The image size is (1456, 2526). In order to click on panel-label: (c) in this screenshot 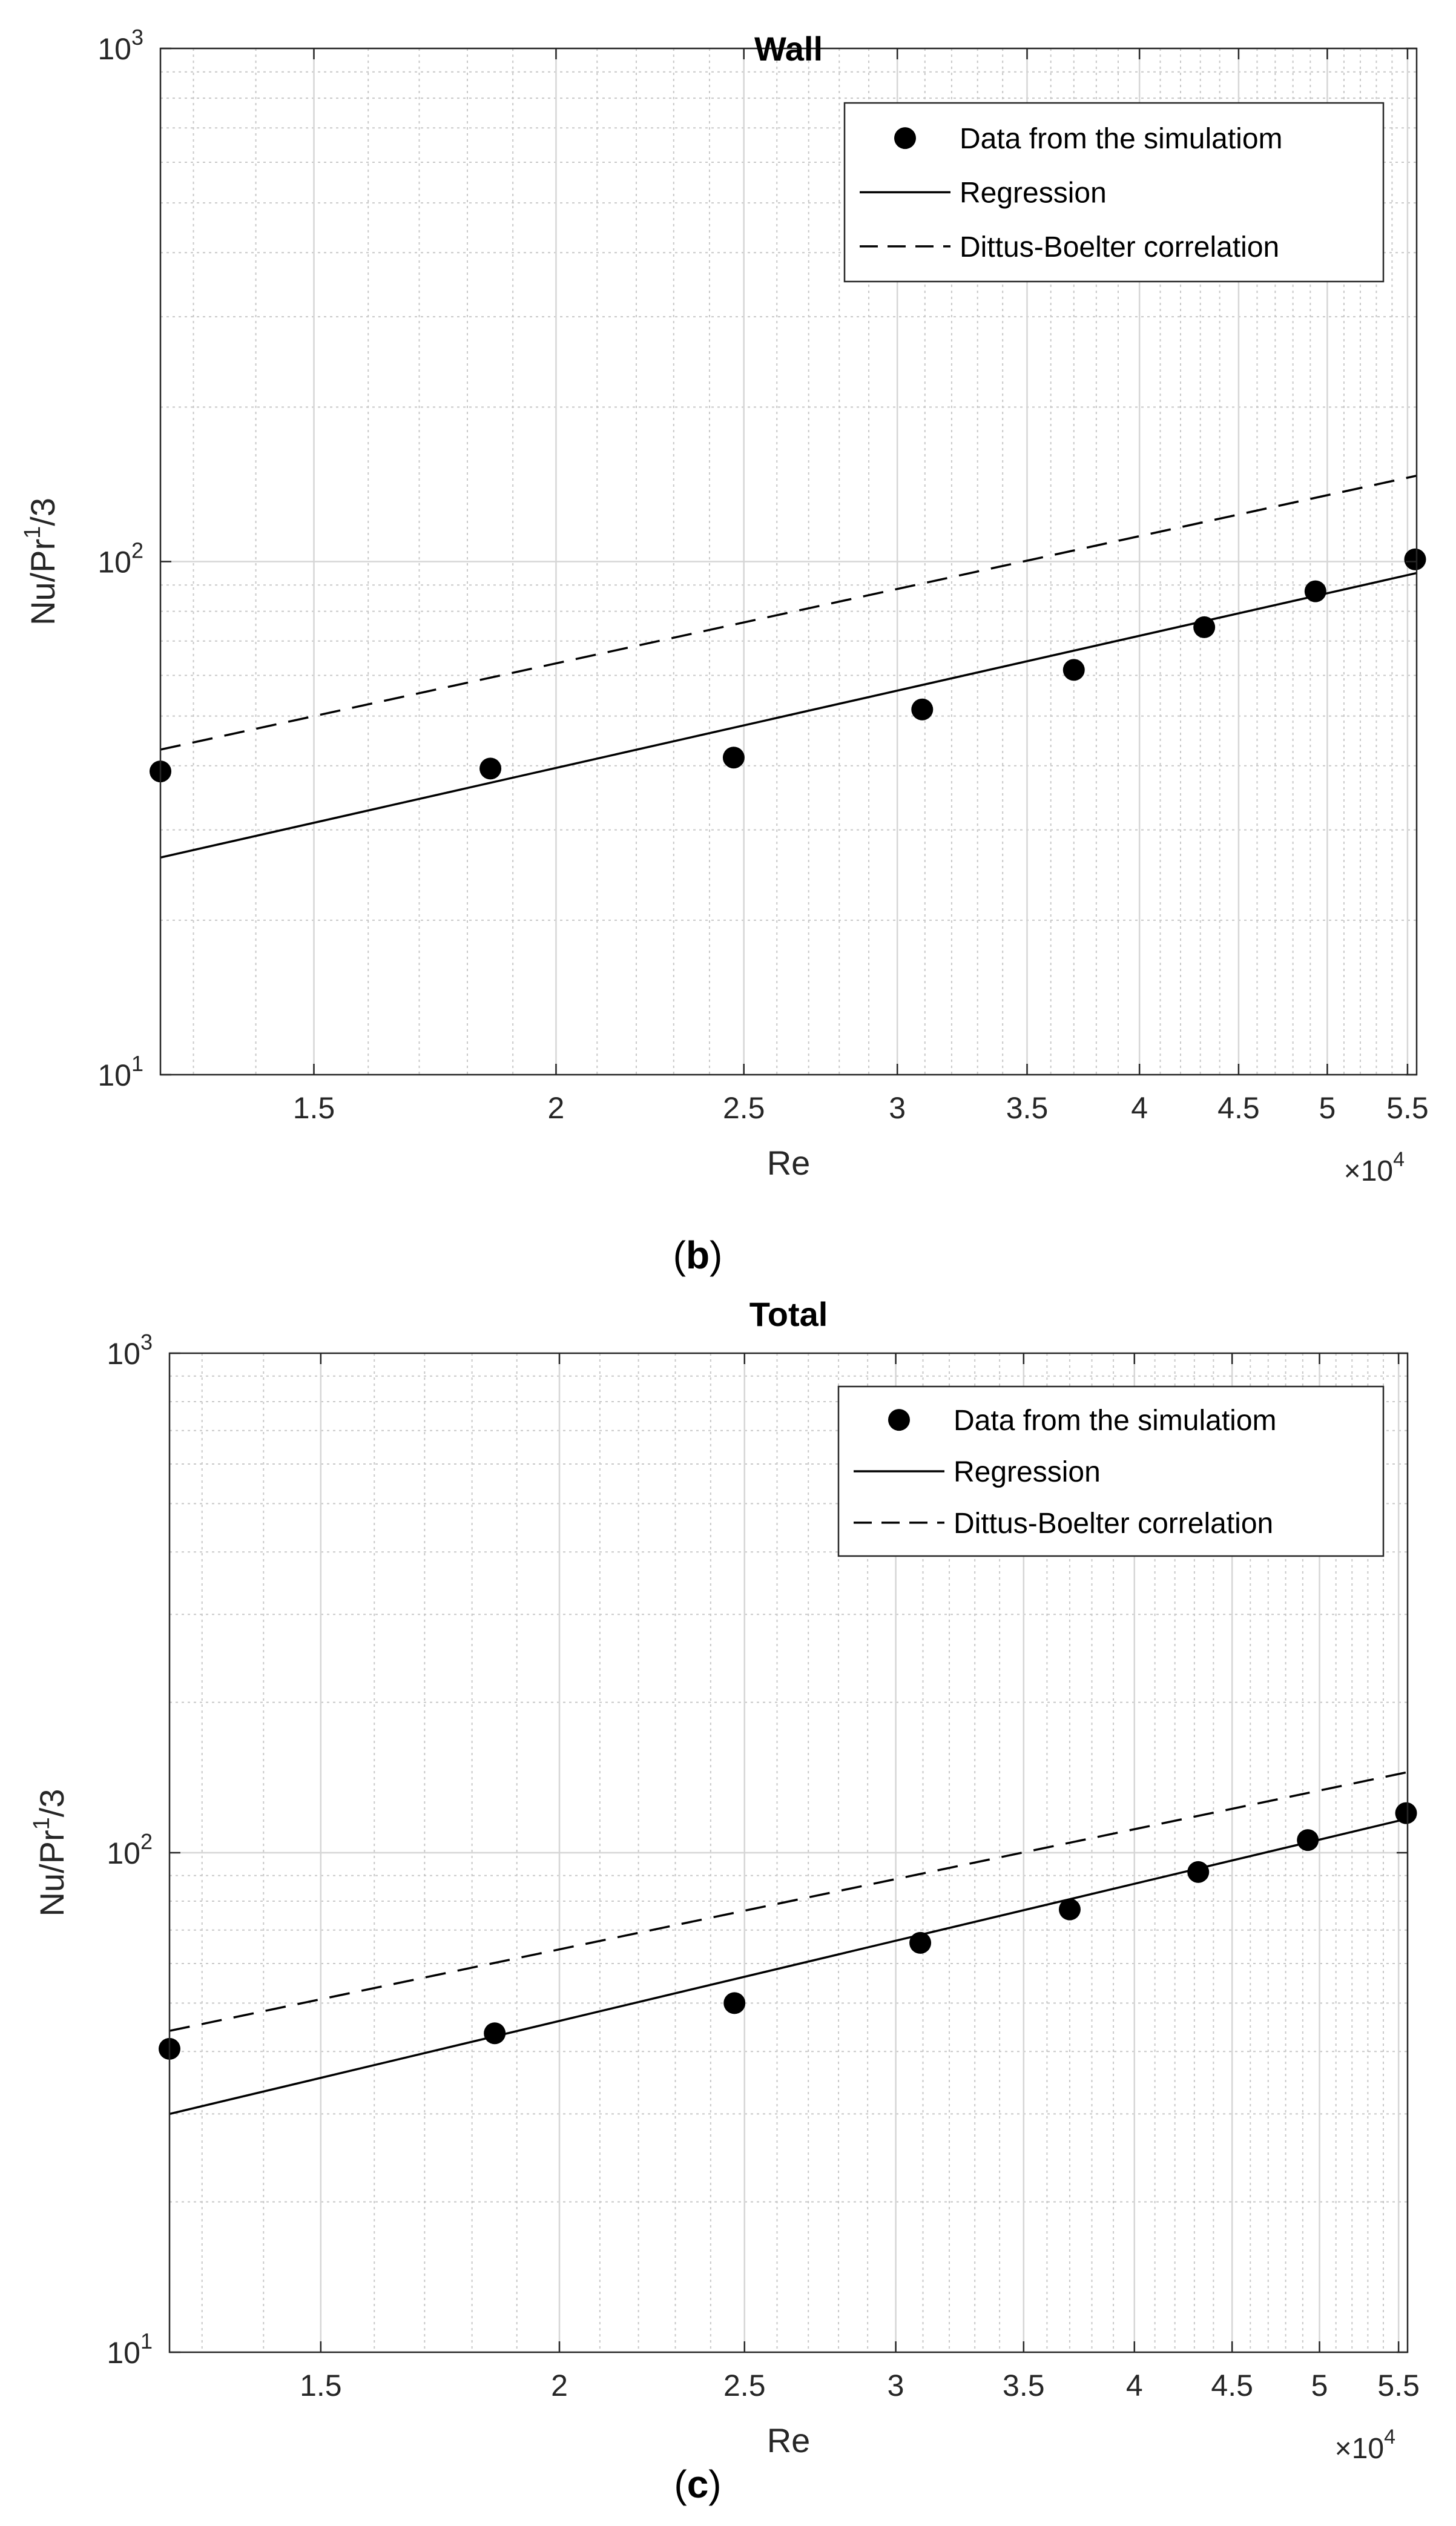, I will do `click(697, 2484)`.